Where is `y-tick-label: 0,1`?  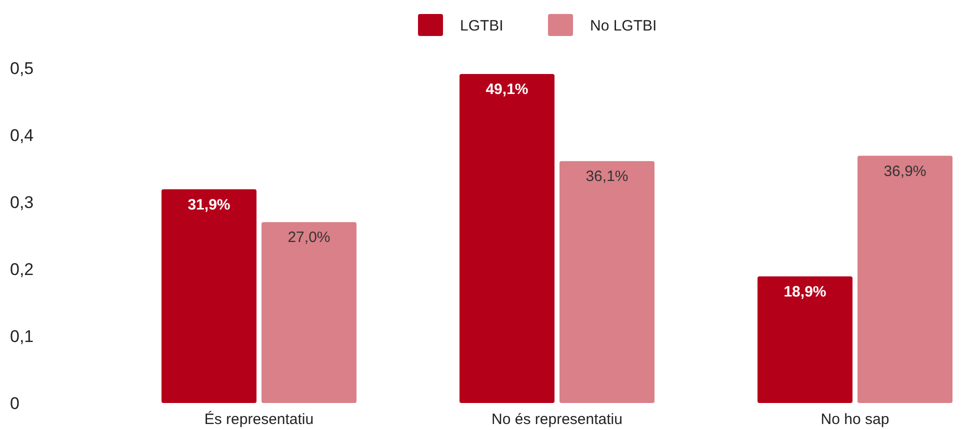 y-tick-label: 0,1 is located at coordinates (22, 336).